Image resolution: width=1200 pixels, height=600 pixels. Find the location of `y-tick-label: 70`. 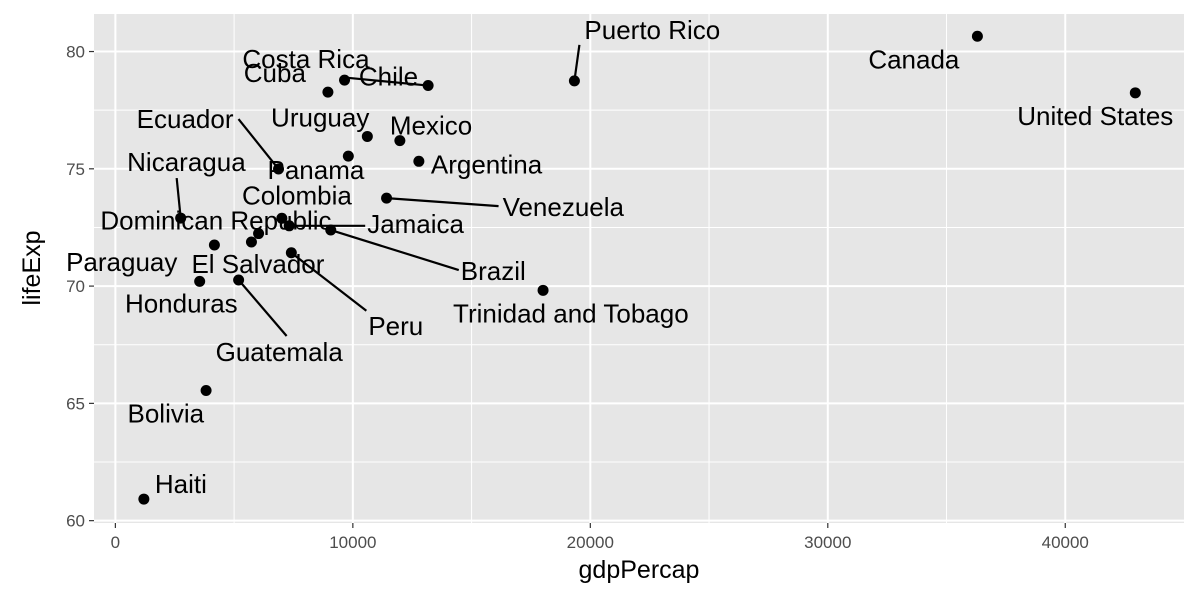

y-tick-label: 70 is located at coordinates (75, 286).